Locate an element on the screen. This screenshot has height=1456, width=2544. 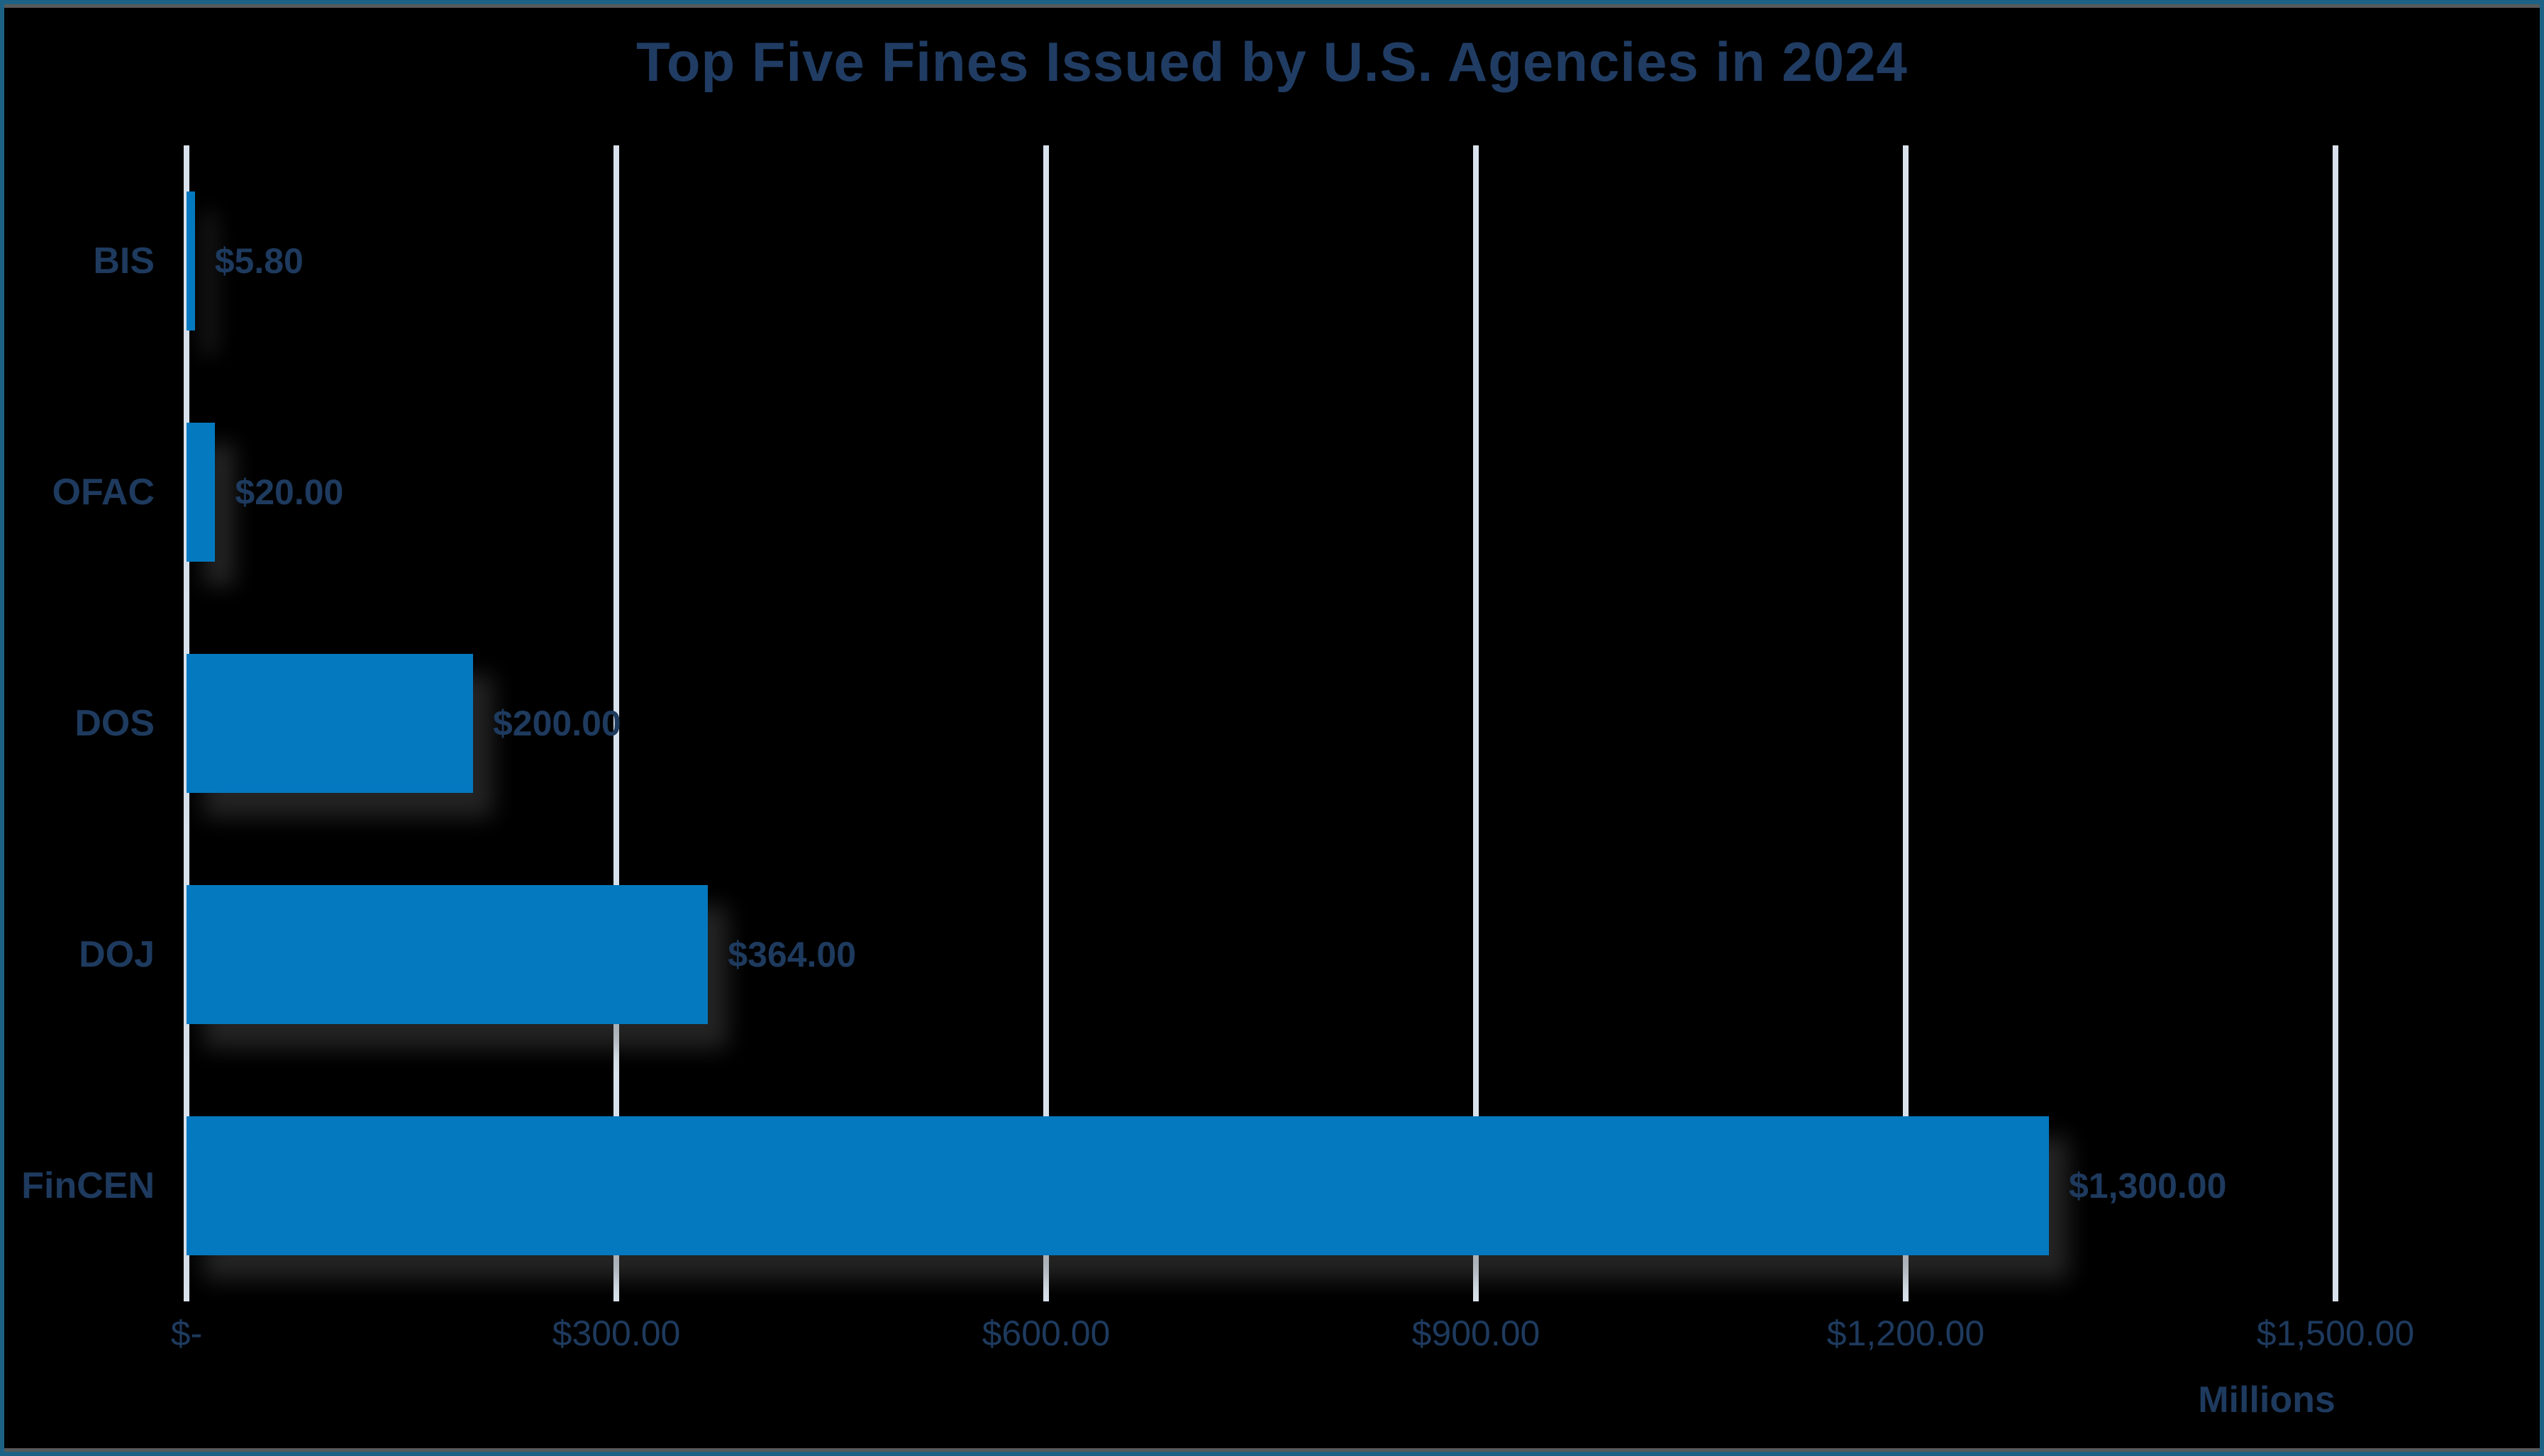
value-label-dos: $200.00 is located at coordinates (556, 723).